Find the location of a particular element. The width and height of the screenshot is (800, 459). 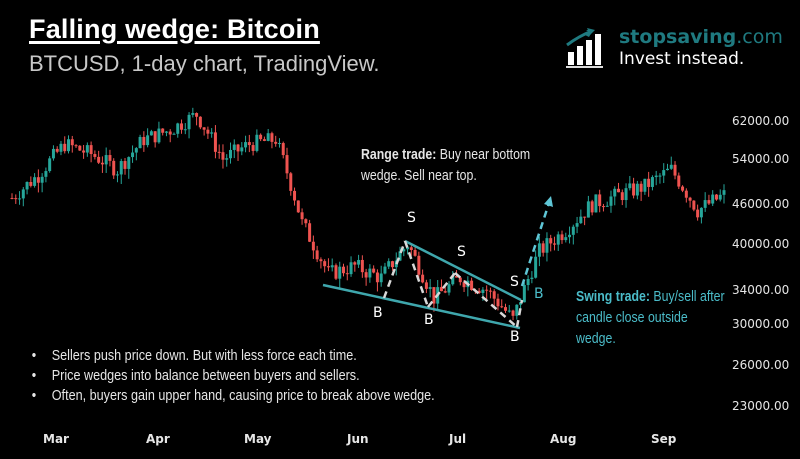

x-tick-label: Aug is located at coordinates (563, 439).